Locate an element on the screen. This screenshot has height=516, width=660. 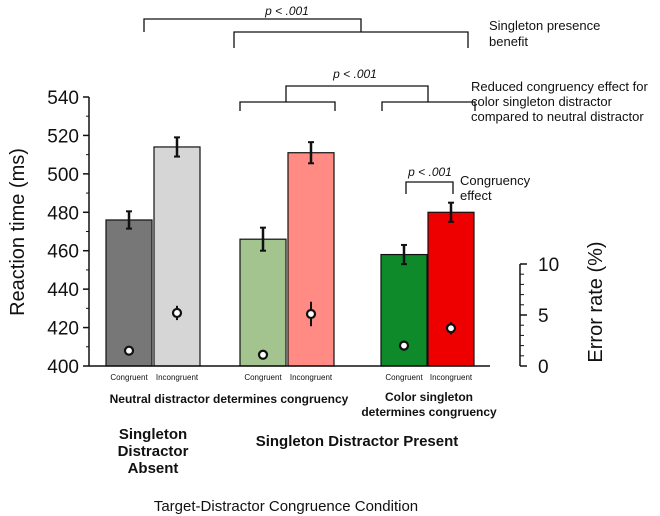
y-tick-label-5: 500 is located at coordinates (63, 175).